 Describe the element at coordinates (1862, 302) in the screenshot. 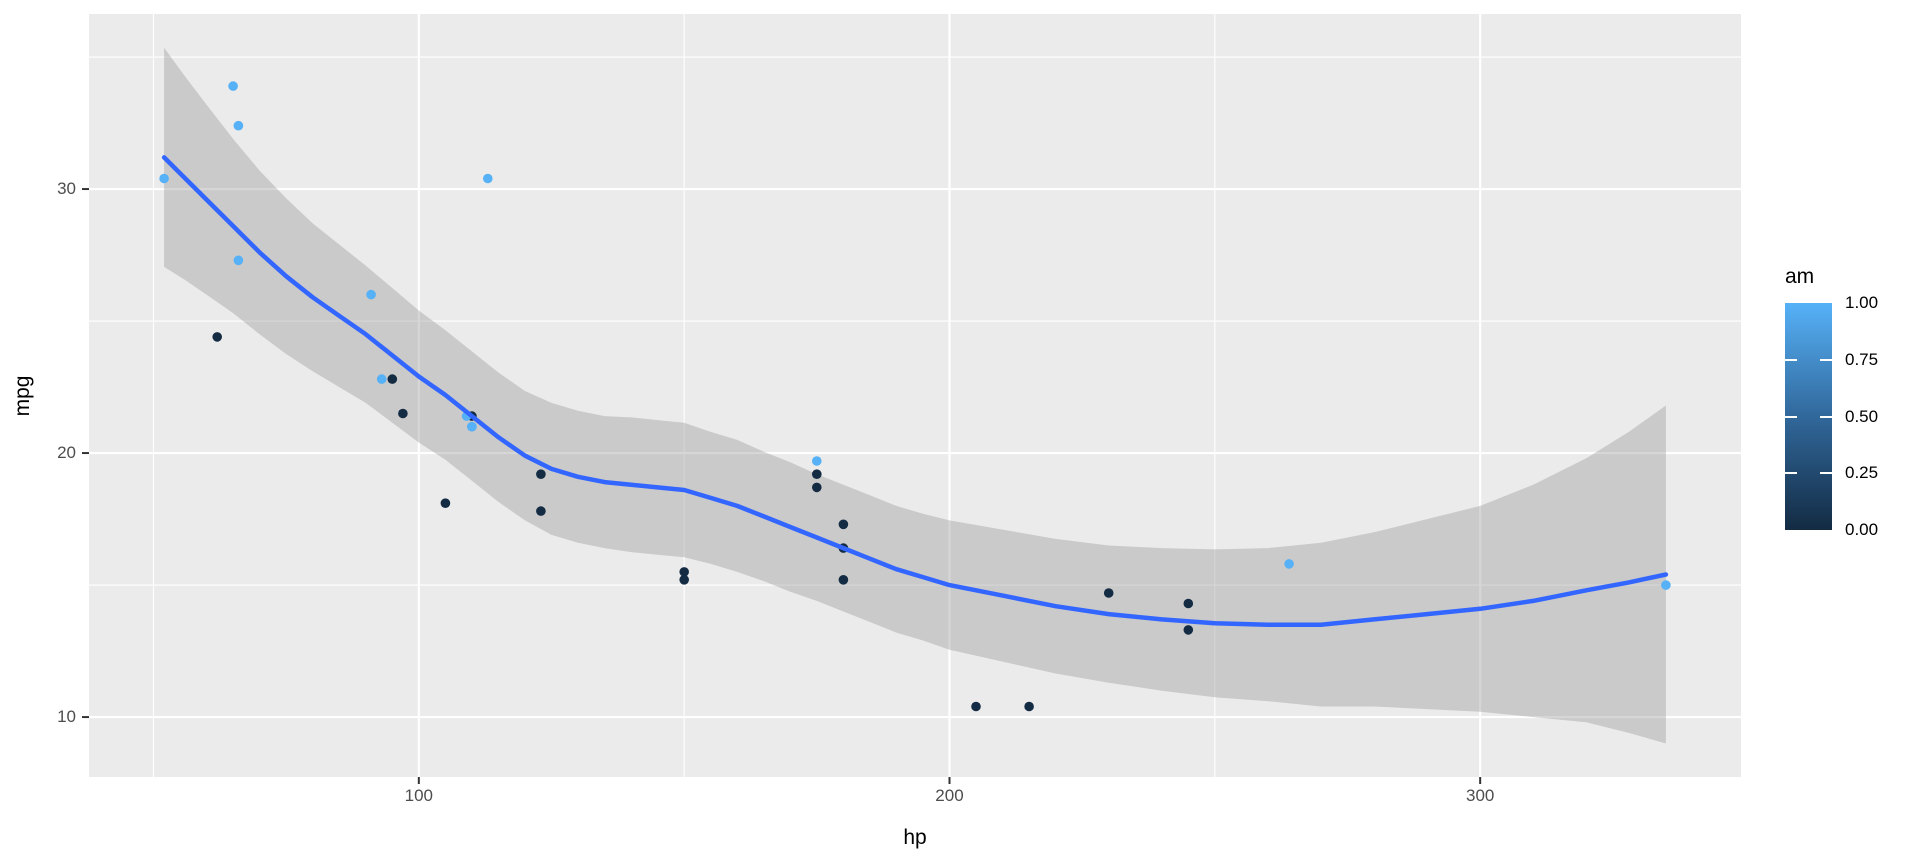

I see `legend-tick-label: 1.00` at that location.